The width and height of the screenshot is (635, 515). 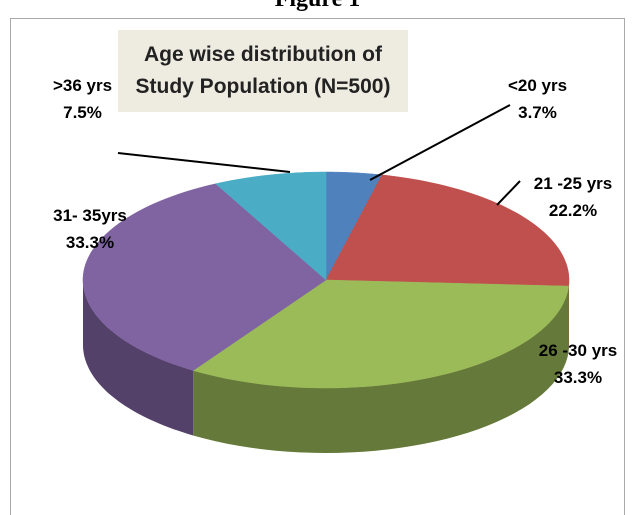 I want to click on slice-side-shade, so click(x=138, y=358).